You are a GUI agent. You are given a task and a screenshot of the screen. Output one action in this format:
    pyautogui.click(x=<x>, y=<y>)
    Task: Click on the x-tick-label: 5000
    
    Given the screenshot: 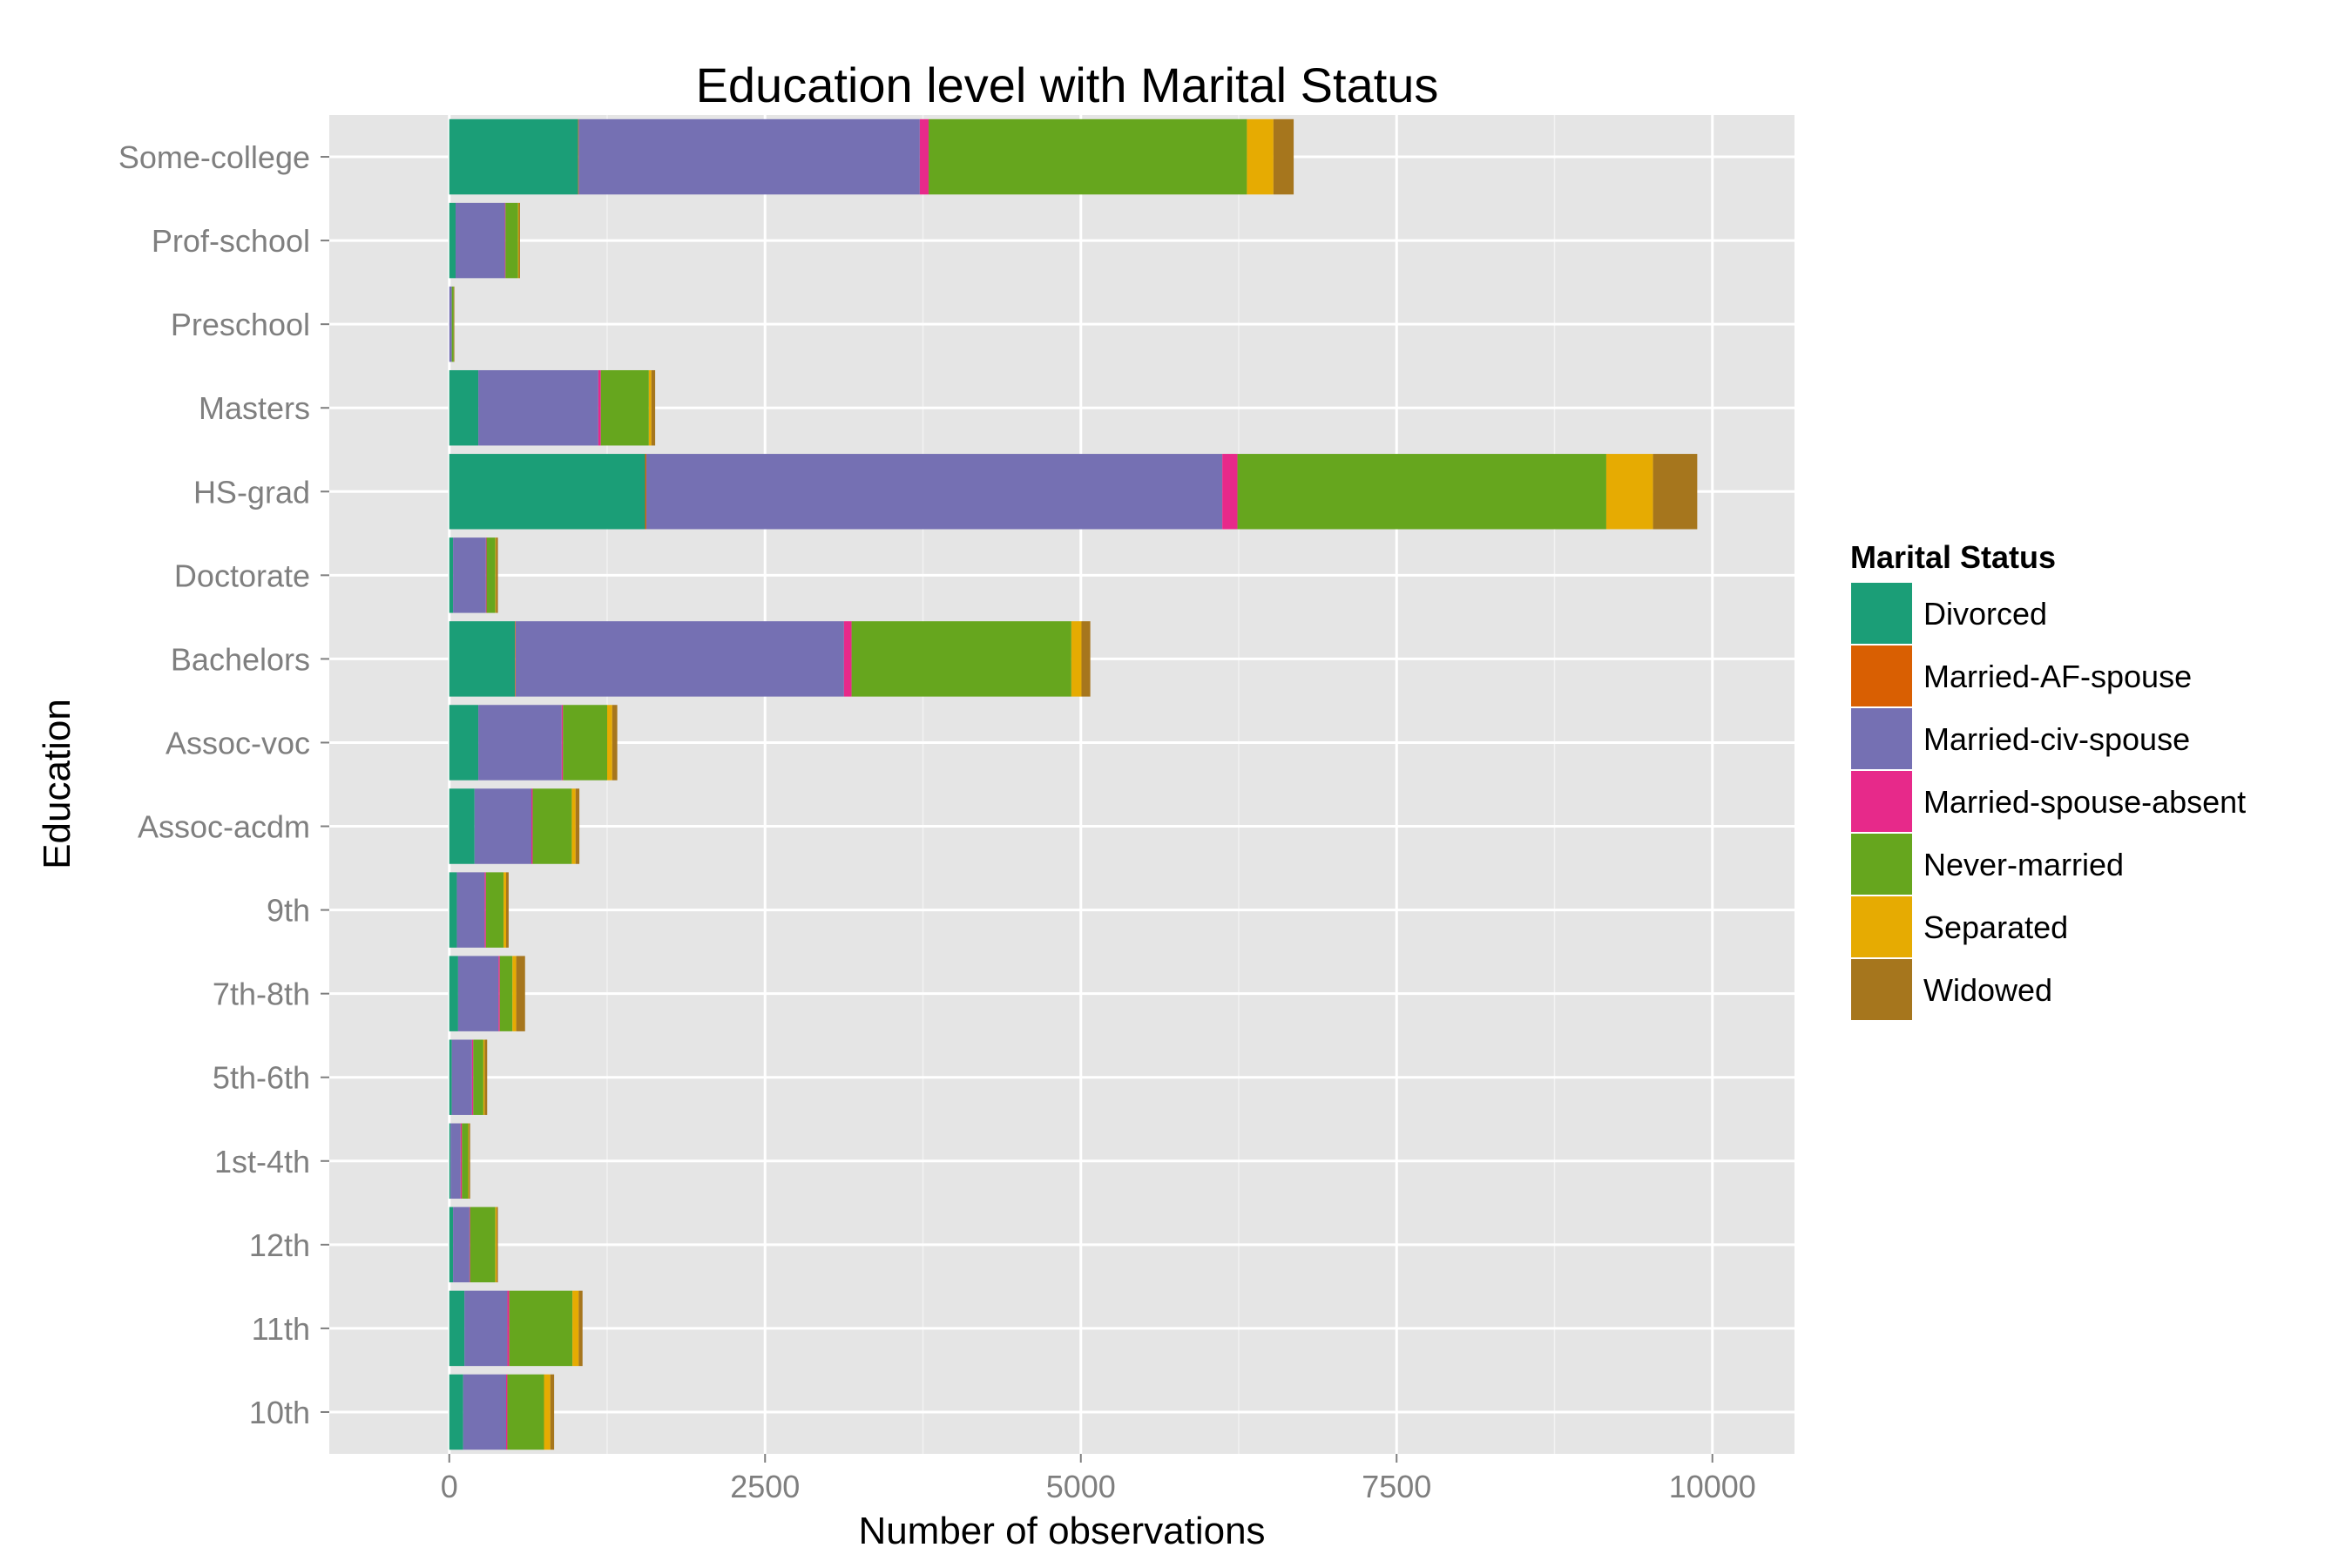 What is the action you would take?
    pyautogui.click(x=1081, y=1487)
    